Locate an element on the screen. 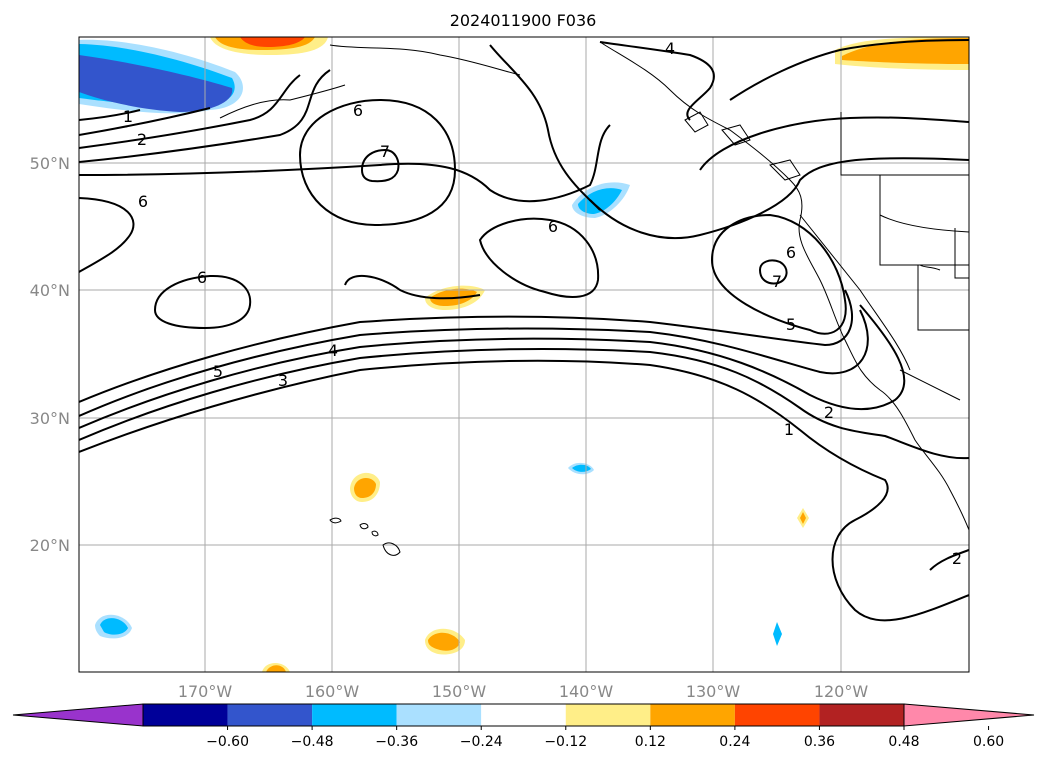  lon-label: 170°W is located at coordinates (205, 691).